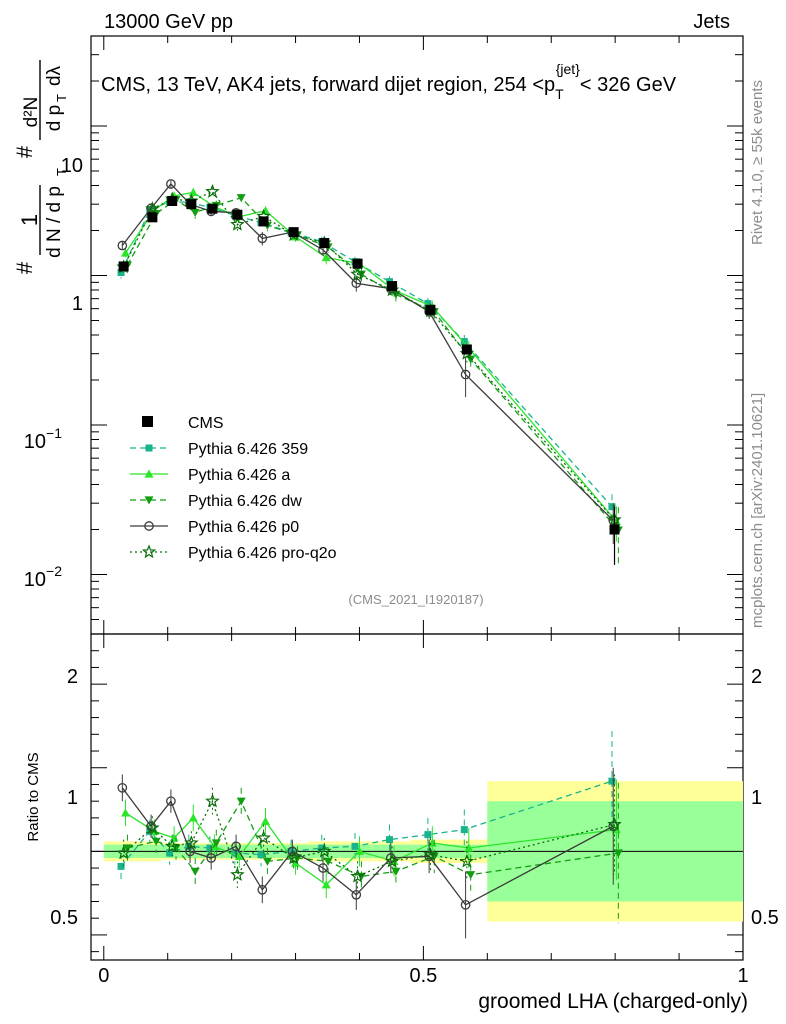  I want to click on y-tick-label-10: 10, so click(72, 166).